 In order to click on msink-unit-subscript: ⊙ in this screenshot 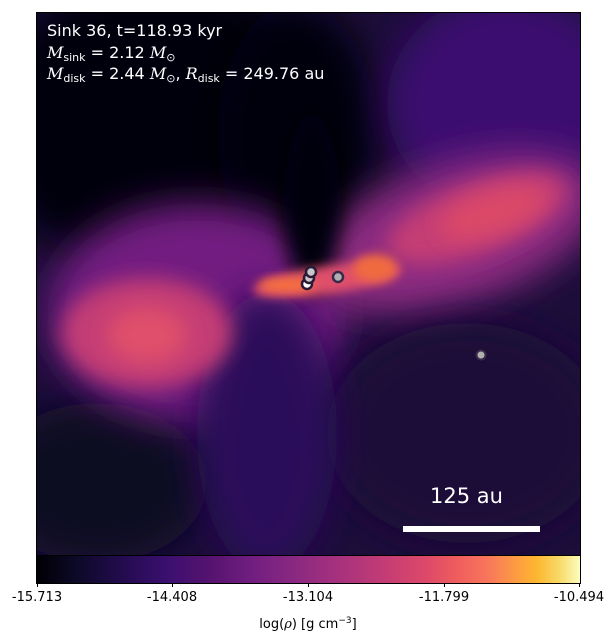, I will do `click(171, 57)`.